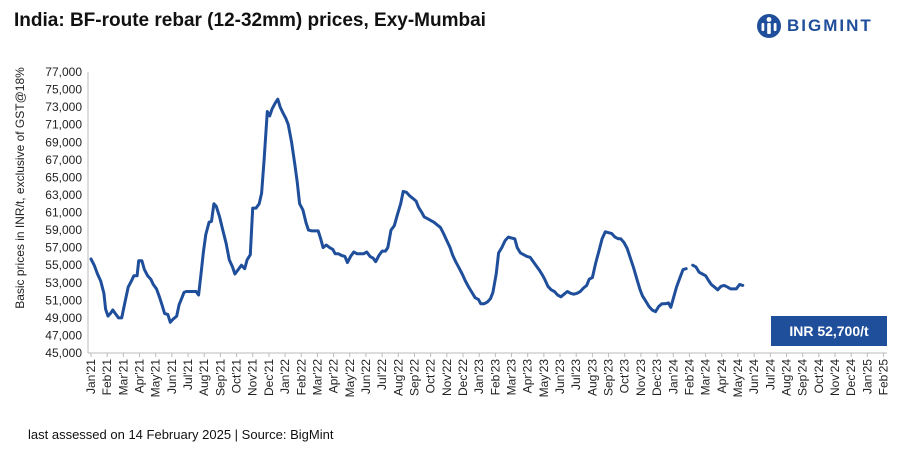  What do you see at coordinates (830, 25) in the screenshot?
I see `brand-name: BIGMINT` at bounding box center [830, 25].